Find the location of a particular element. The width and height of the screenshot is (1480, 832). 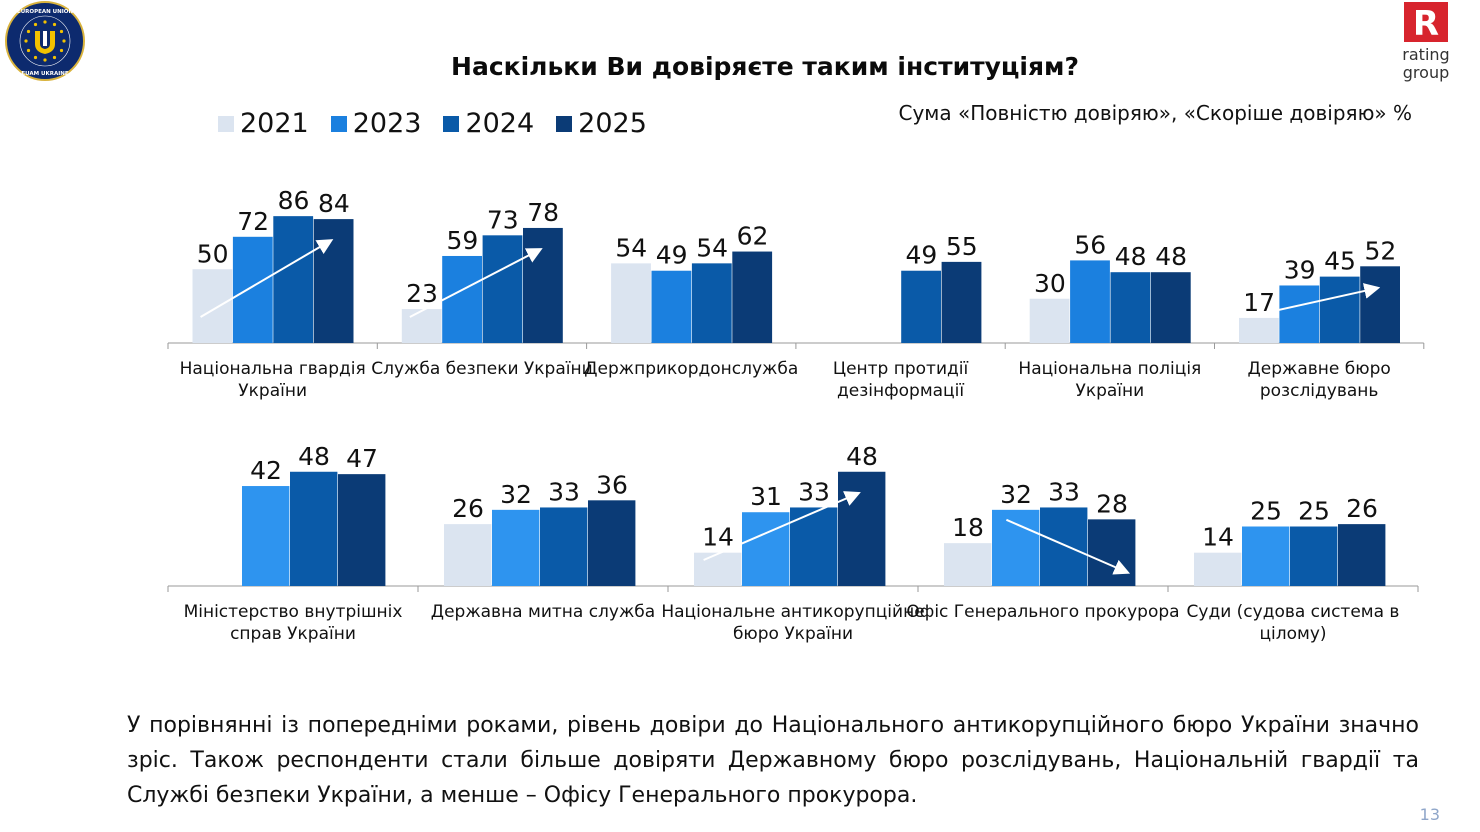

data-label-2021: 30 is located at coordinates (1050, 283).